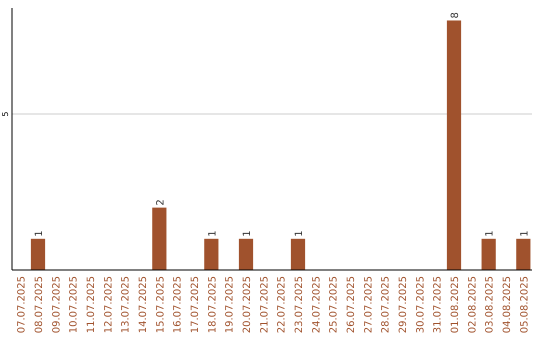  I want to click on x-tick-label: 17.07.2025, so click(195, 305).